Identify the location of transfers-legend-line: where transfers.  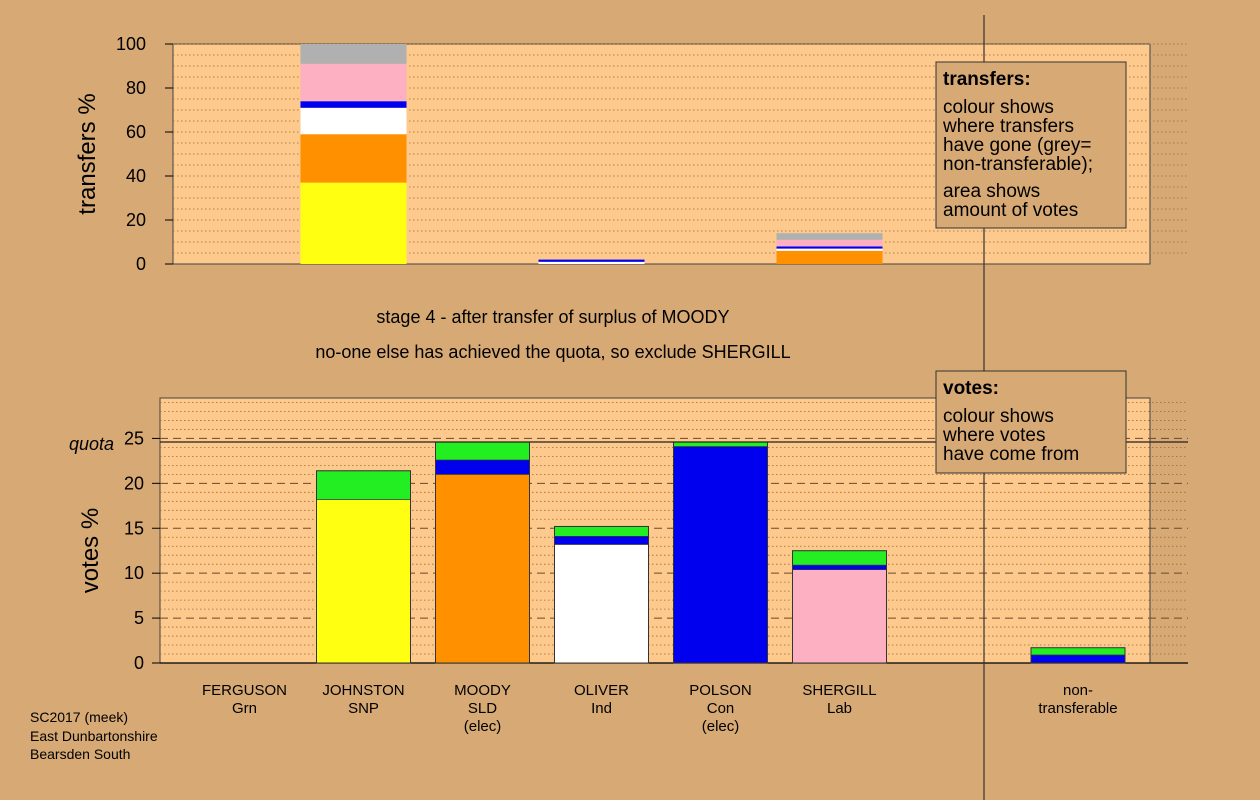
(1008, 126).